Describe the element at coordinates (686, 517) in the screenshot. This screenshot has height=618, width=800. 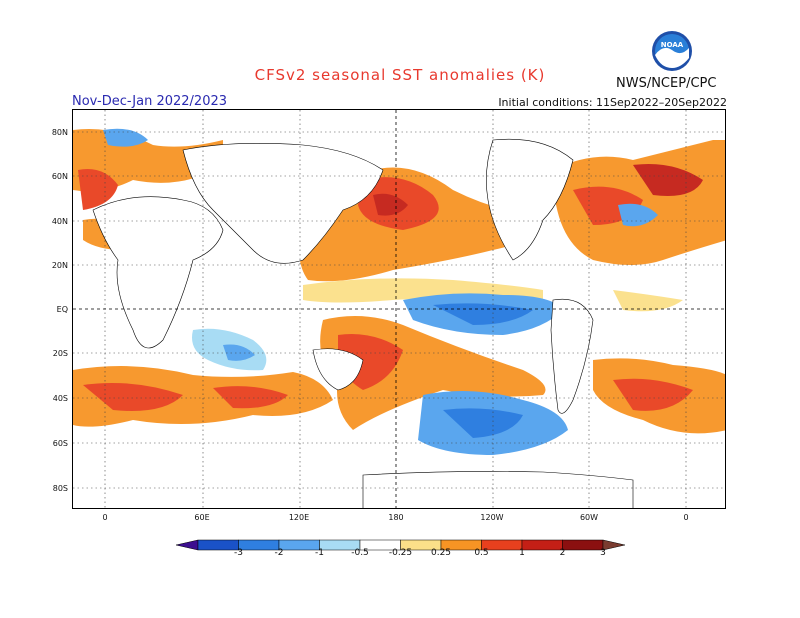
I see `lon-label-0-east: 0` at that location.